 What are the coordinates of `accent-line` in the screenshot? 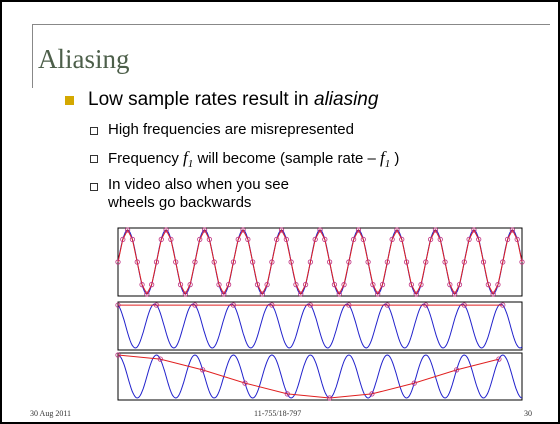 It's located at (32, 56).